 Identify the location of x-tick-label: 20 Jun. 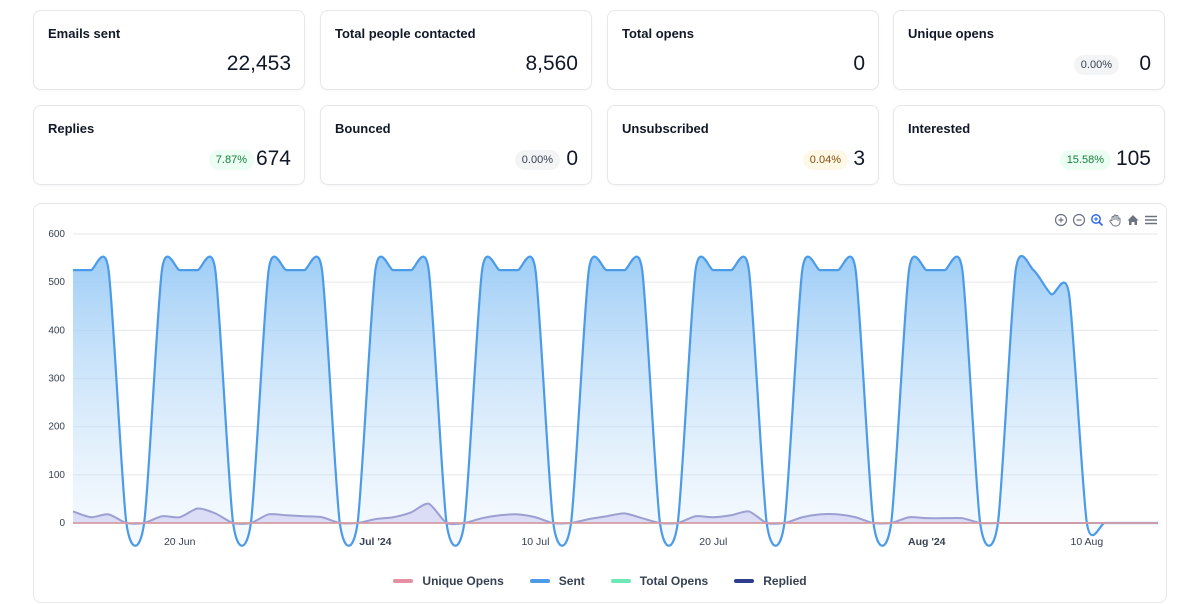
(180, 542).